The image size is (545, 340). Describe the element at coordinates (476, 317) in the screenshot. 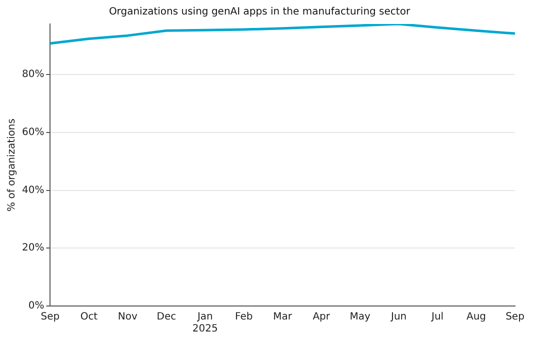

I see `x-tick-label: Aug` at that location.